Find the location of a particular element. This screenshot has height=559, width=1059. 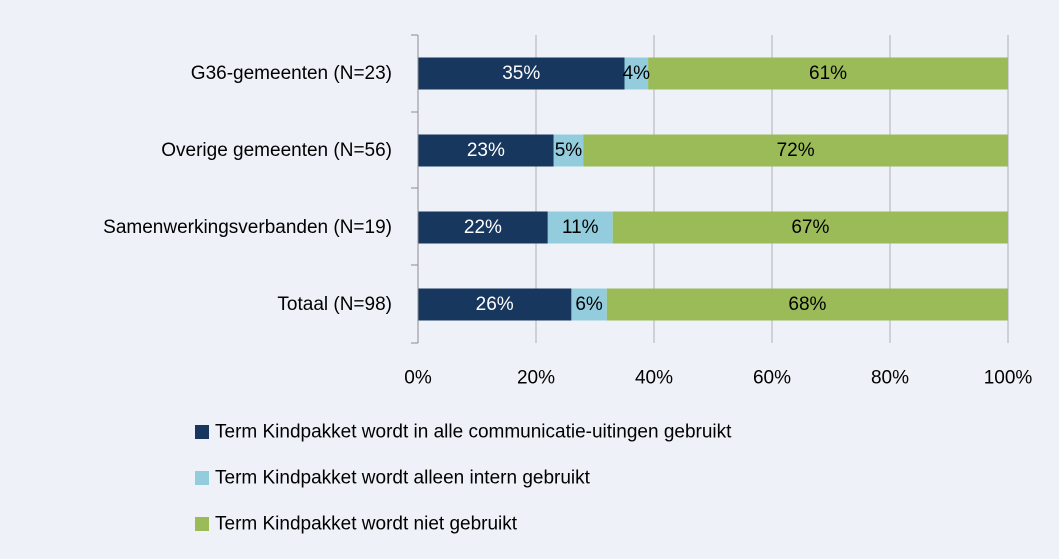

data-label: 23% is located at coordinates (486, 150).